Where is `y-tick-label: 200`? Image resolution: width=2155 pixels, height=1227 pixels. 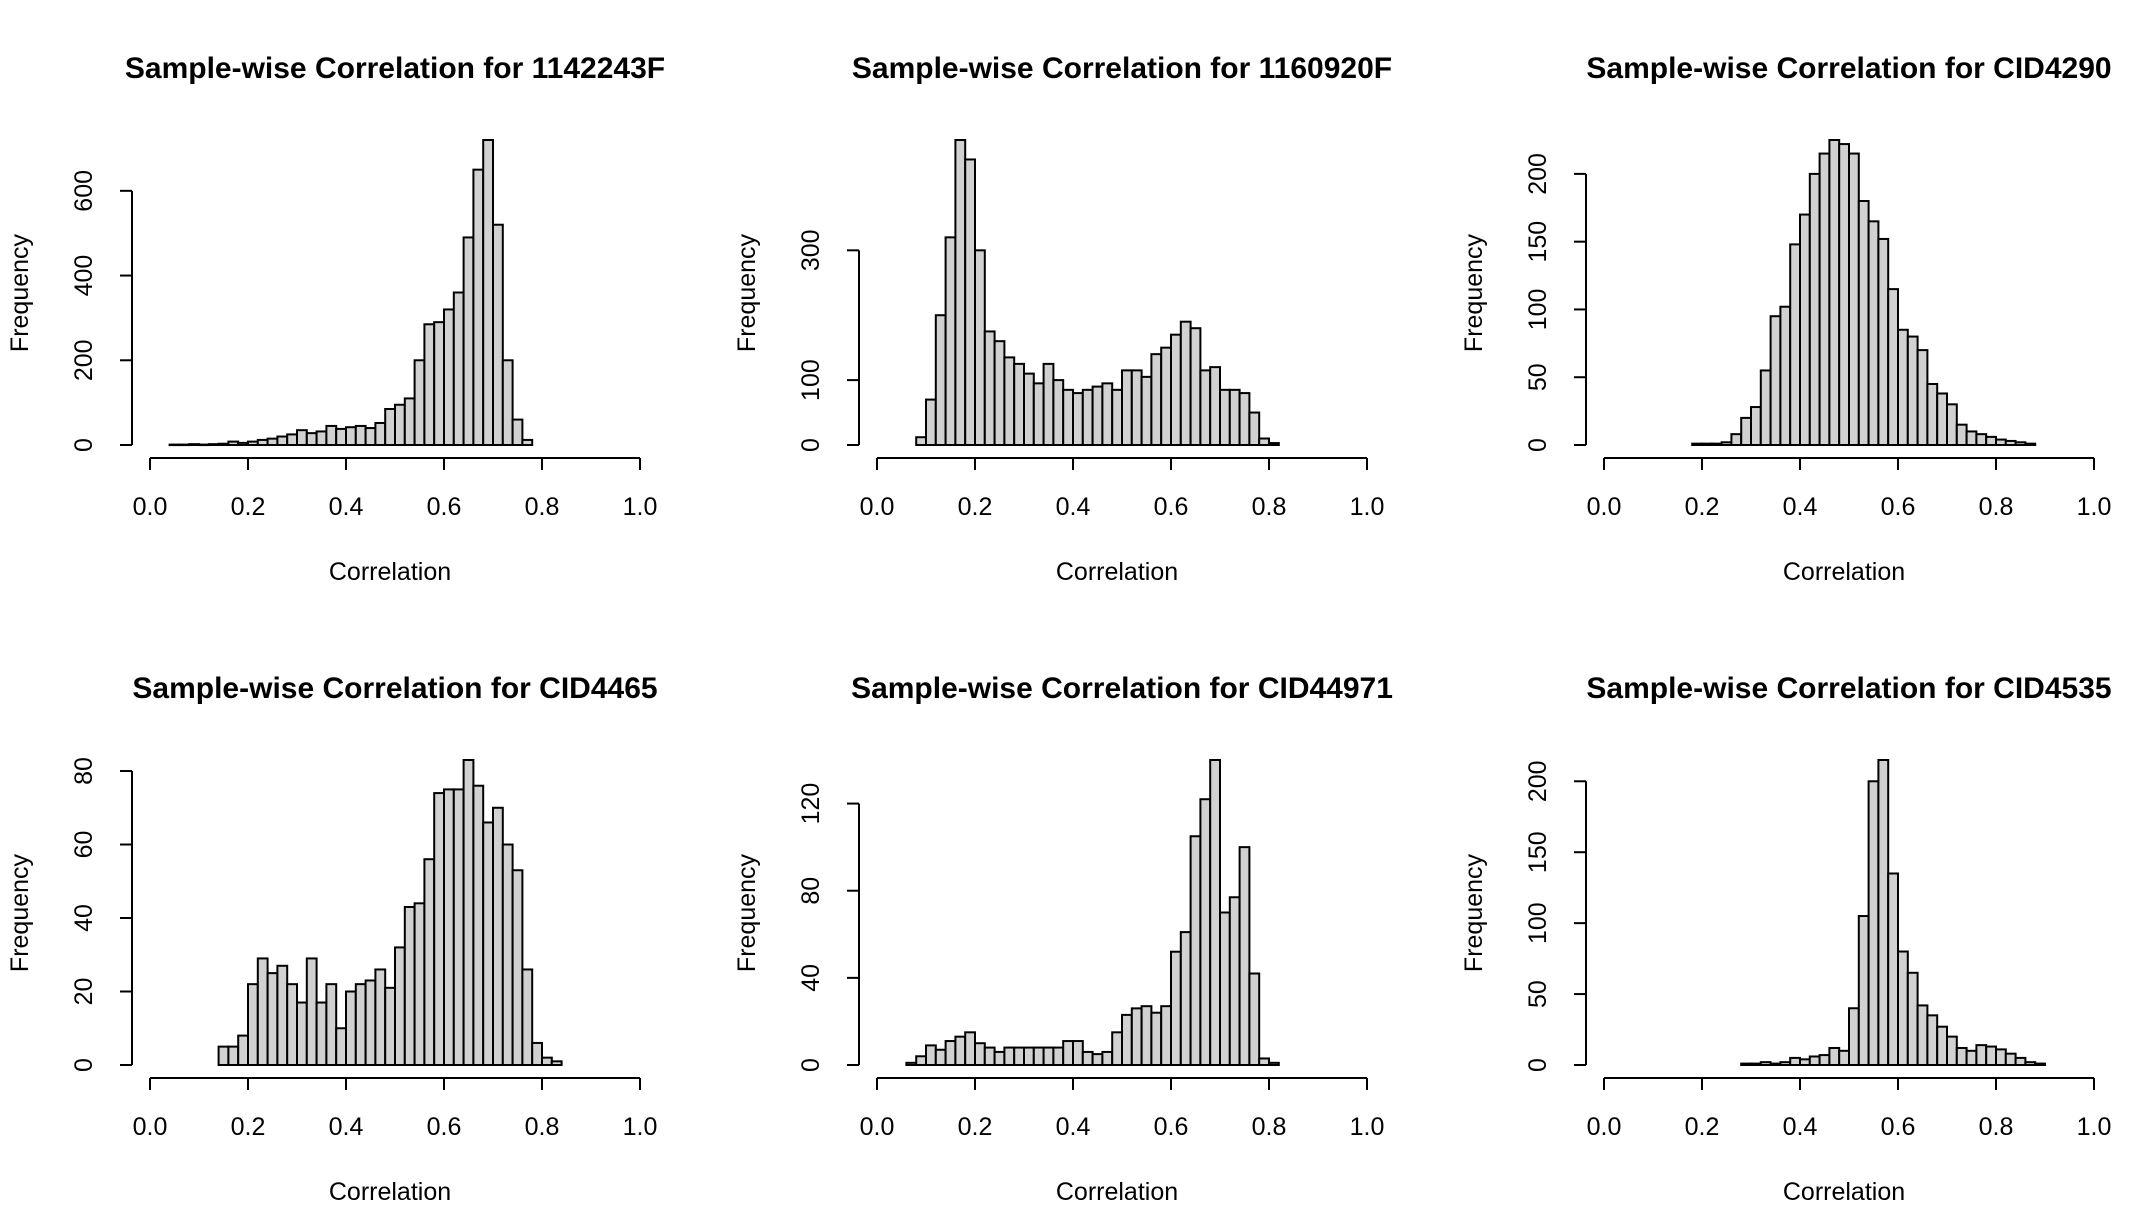 y-tick-label: 200 is located at coordinates (1538, 781).